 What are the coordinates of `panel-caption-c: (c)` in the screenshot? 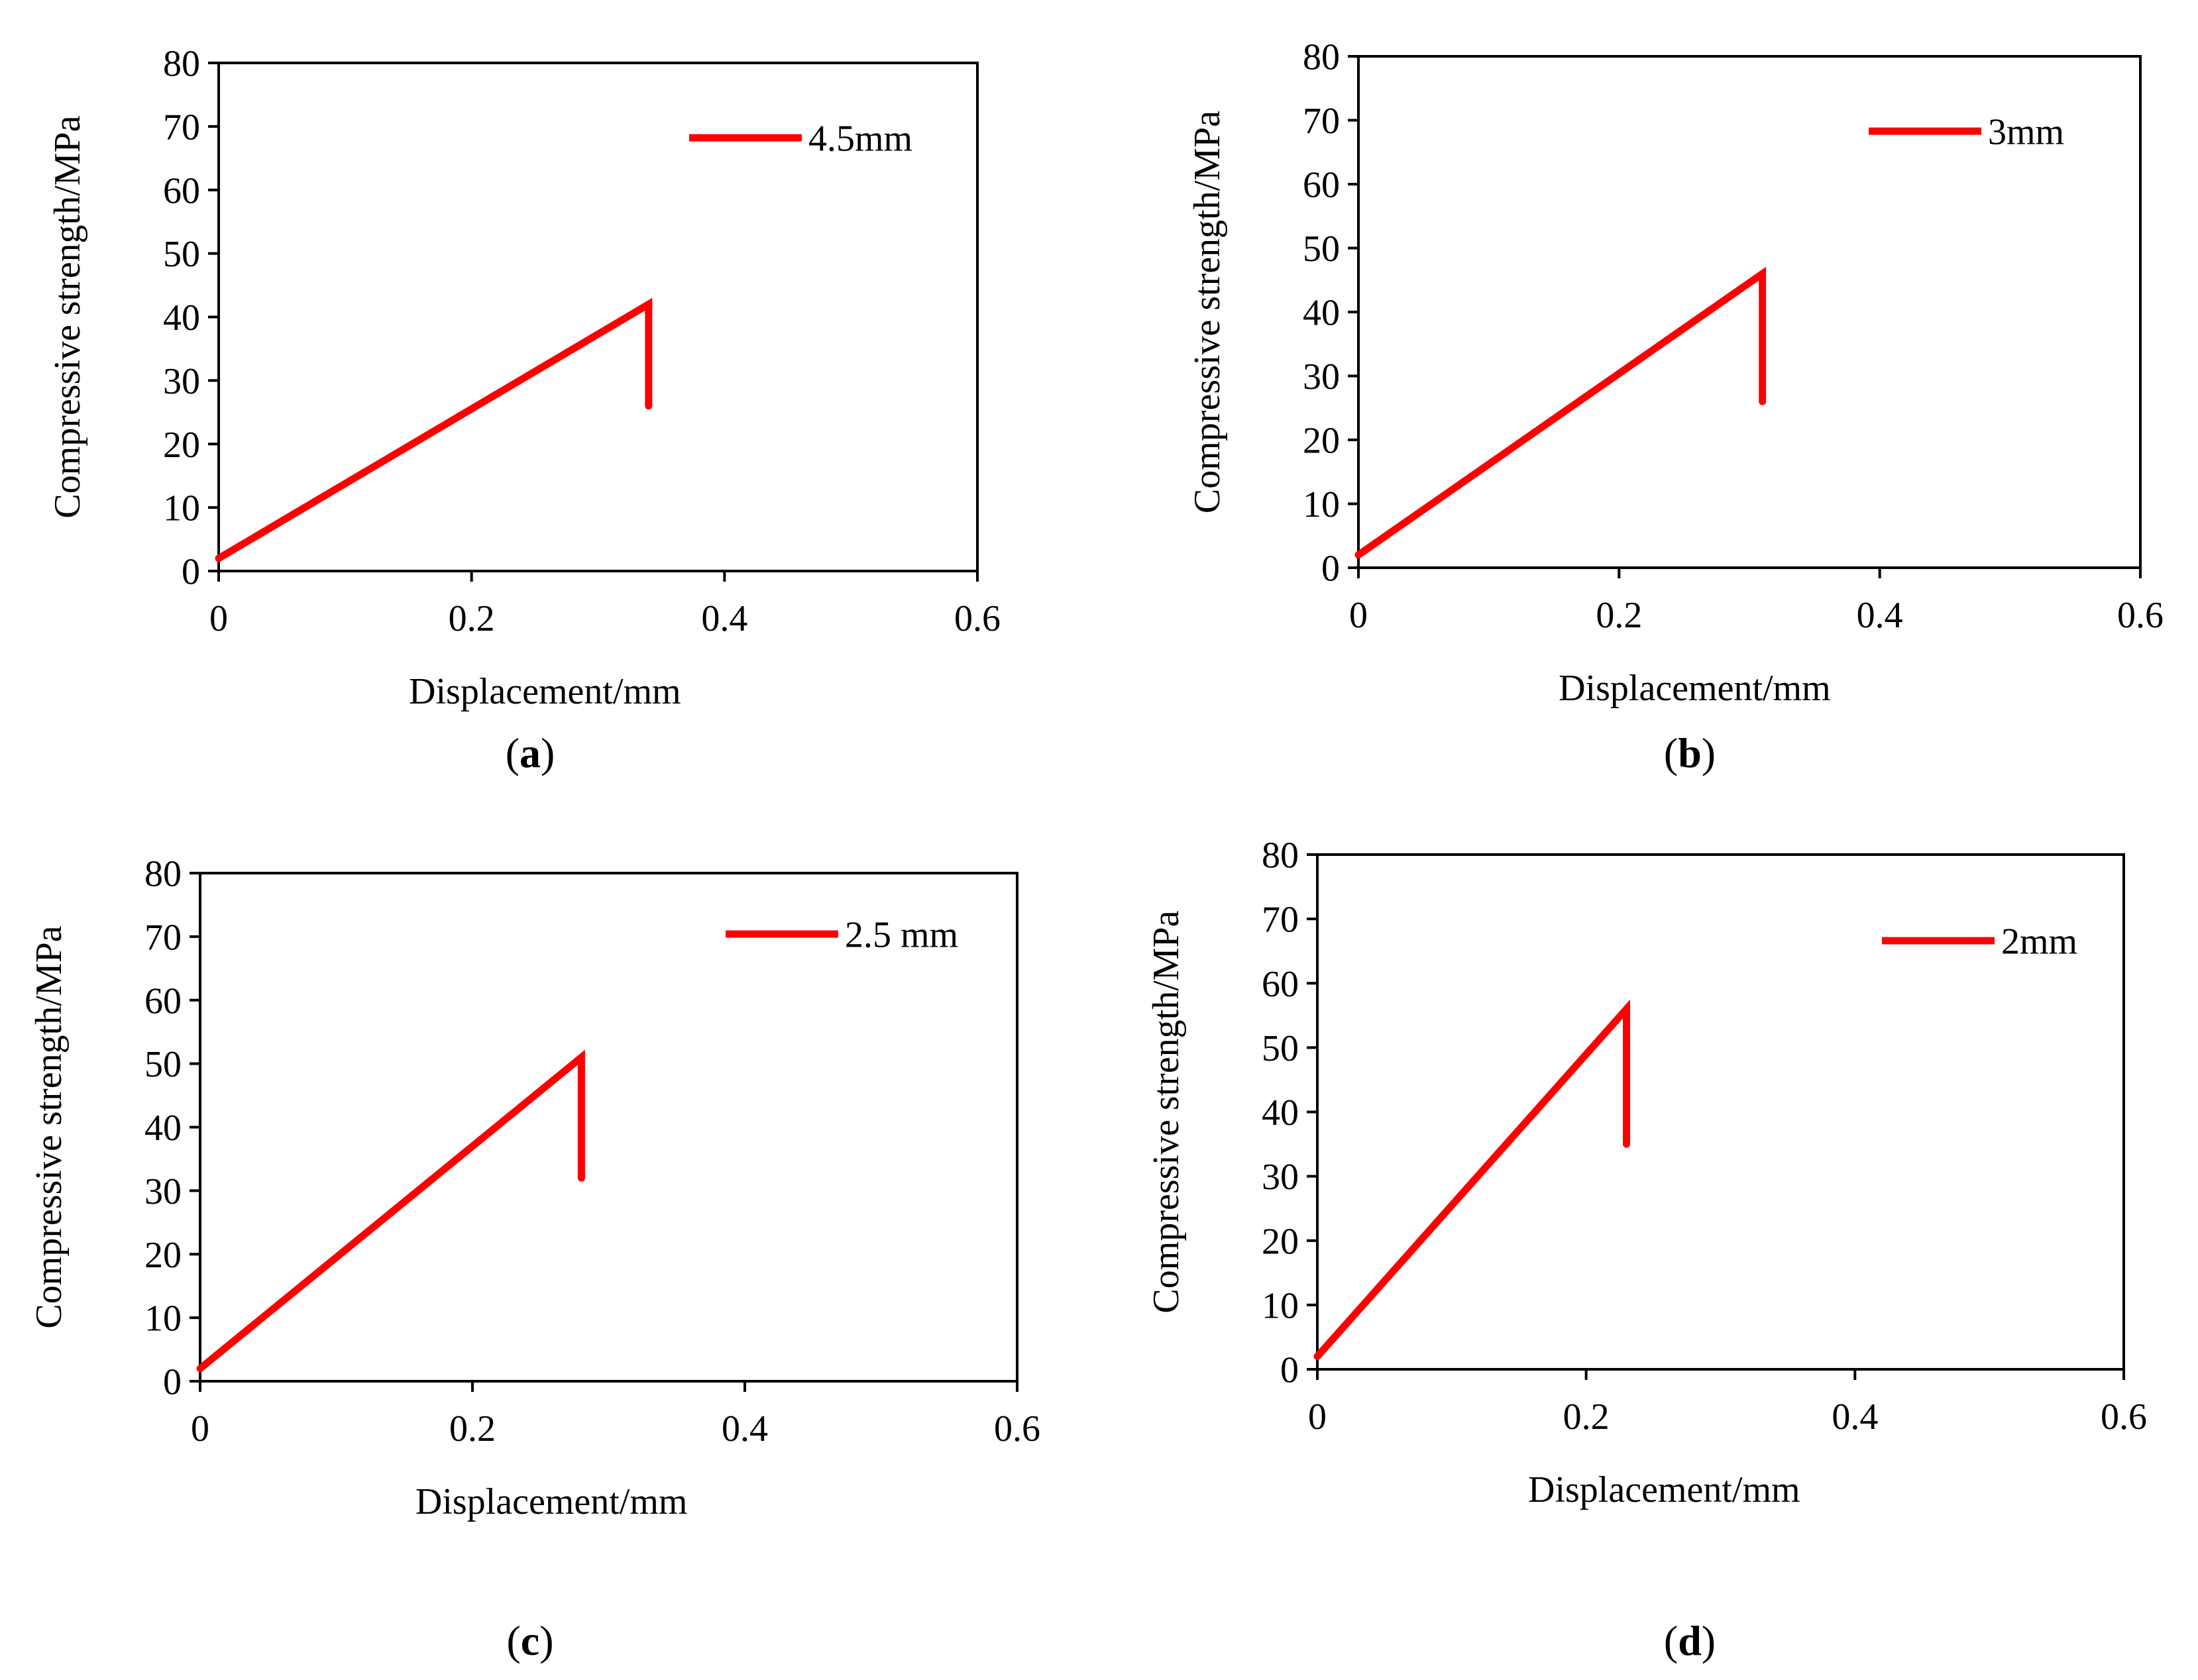 It's located at (530, 1640).